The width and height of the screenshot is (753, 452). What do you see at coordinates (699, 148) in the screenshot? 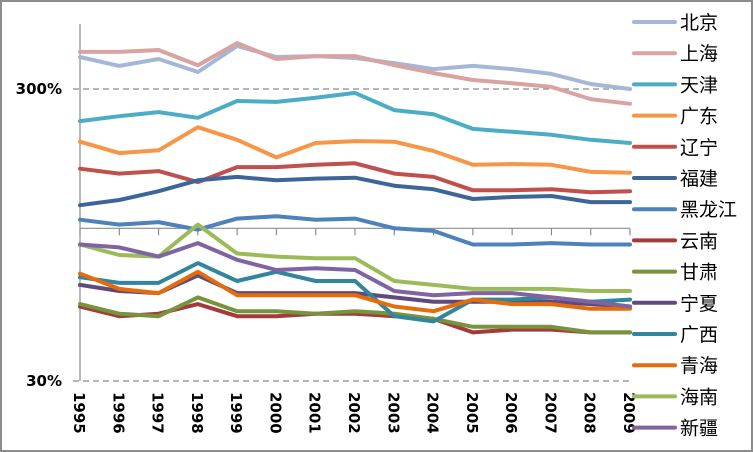
I see `legend-label: 辽宁` at bounding box center [699, 148].